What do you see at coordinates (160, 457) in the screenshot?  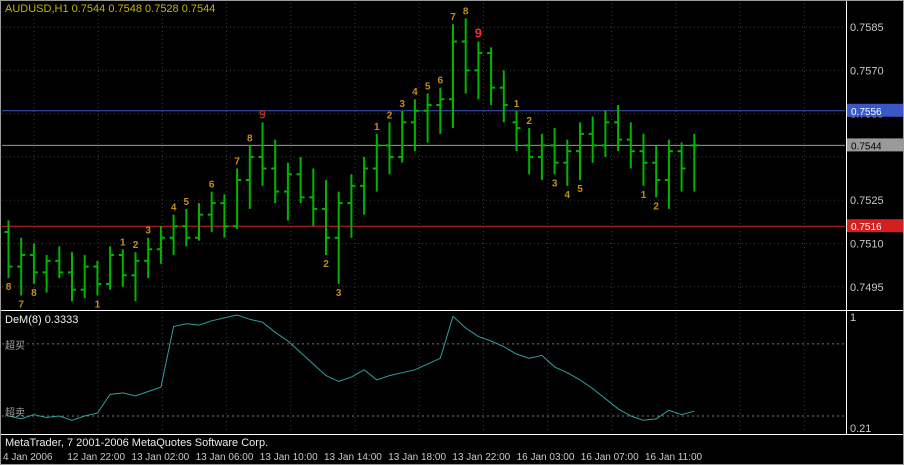 I see `time-label: 13 Jan 02:00` at bounding box center [160, 457].